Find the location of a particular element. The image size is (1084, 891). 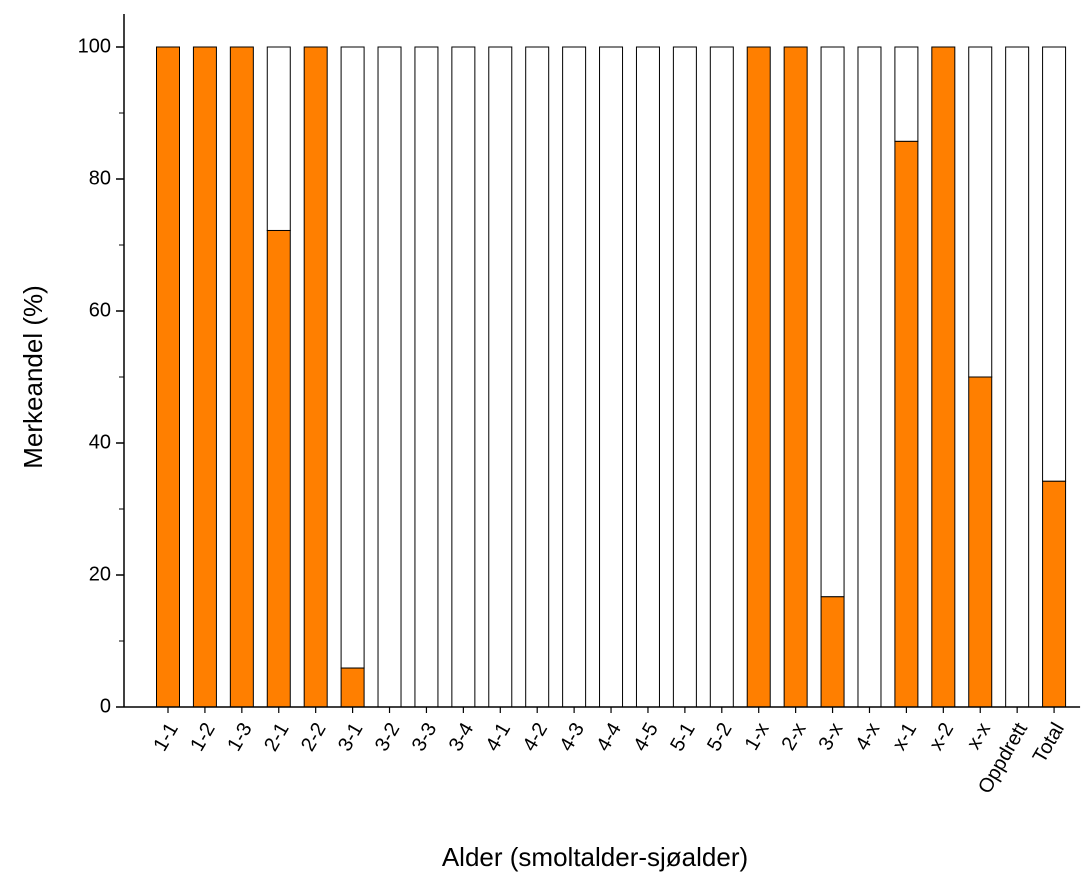

x-tick-label-x-x: x-x is located at coordinates (979, 736).